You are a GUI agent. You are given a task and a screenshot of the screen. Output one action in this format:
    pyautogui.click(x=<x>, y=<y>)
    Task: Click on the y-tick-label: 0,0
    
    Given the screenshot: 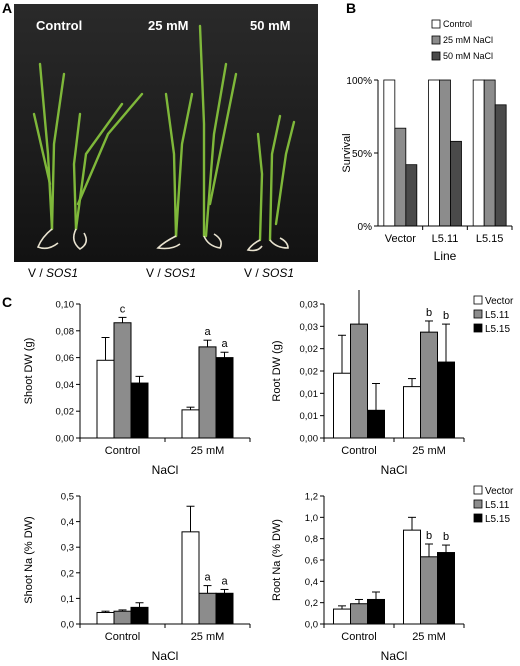 What is the action you would take?
    pyautogui.click(x=67, y=625)
    